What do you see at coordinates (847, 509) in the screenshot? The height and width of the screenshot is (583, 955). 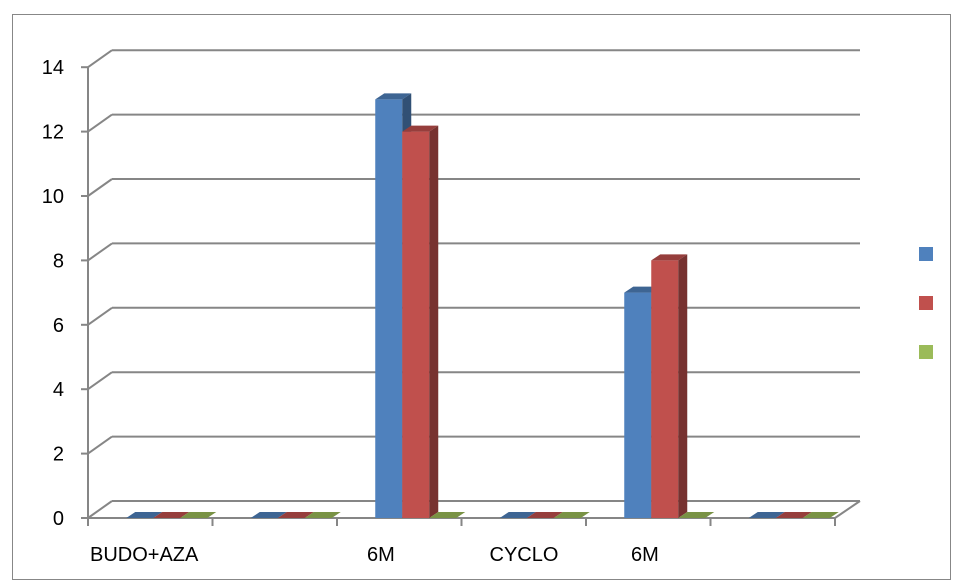 I see `floor-edge` at bounding box center [847, 509].